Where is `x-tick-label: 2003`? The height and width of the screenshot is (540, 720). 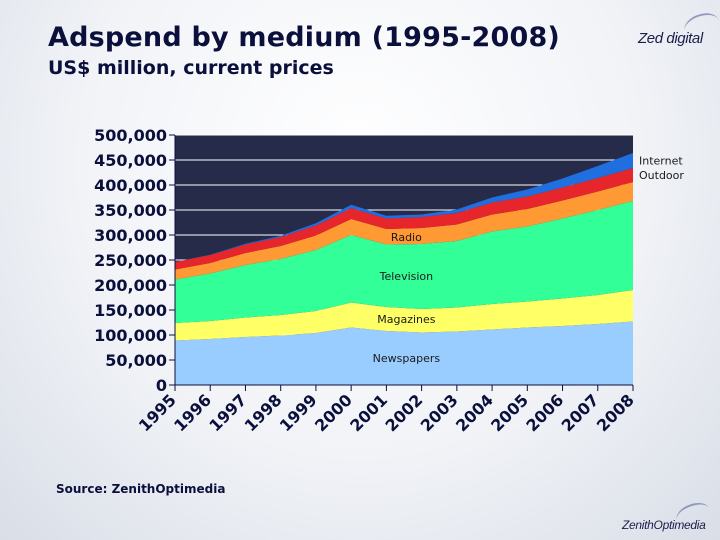
x-tick-label: 2003 is located at coordinates (439, 412).